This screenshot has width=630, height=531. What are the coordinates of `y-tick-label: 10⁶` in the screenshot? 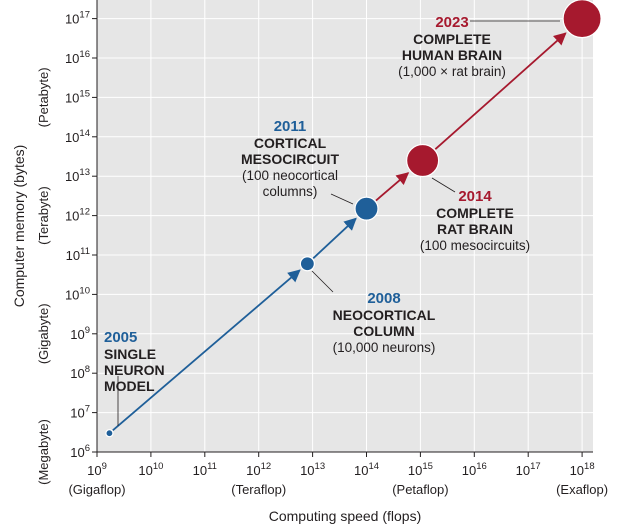 It's located at (80, 451).